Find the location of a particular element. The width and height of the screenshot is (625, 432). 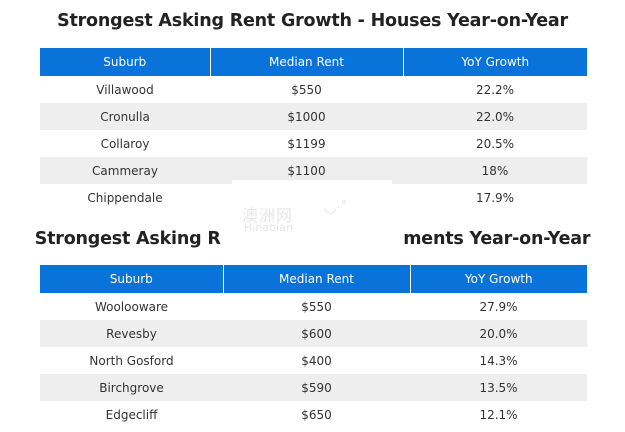

yoy-growth-cell: 13.5% is located at coordinates (498, 387).